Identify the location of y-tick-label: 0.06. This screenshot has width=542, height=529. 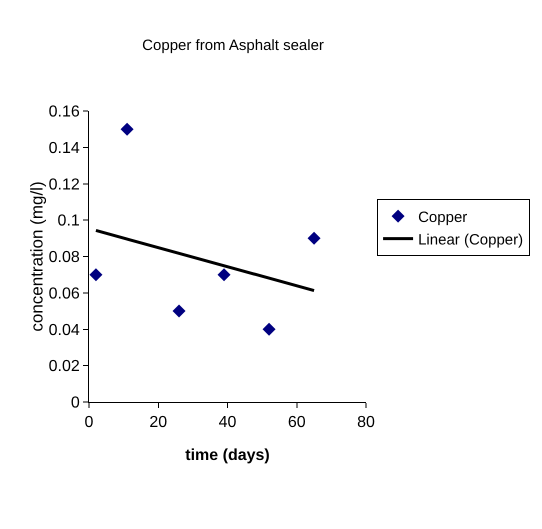
(64, 293).